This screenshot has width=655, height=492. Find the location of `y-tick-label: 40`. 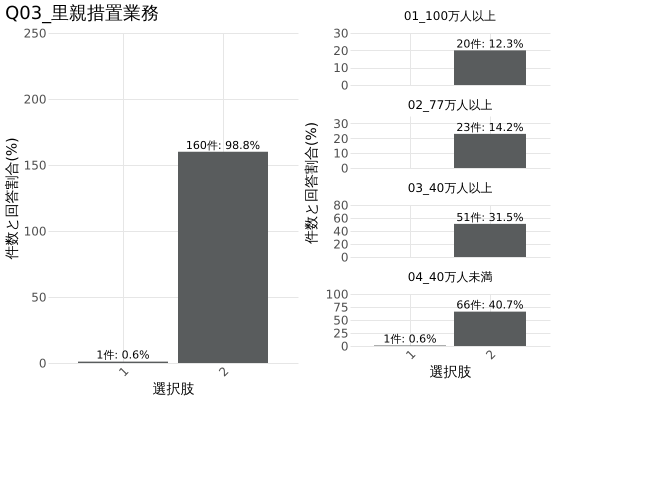

y-tick-label: 40 is located at coordinates (340, 231).